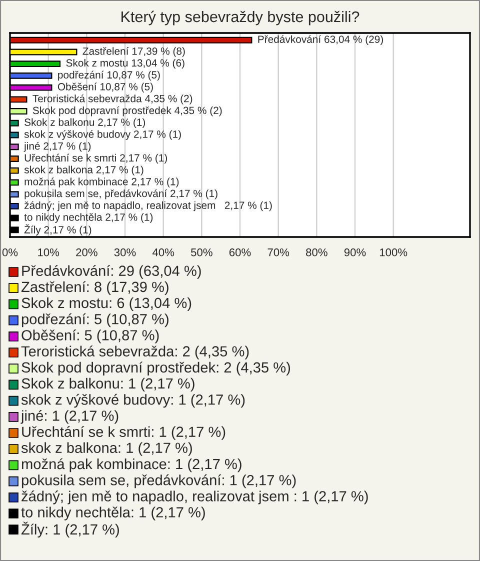  I want to click on x-tick-label: 20%, so click(87, 252).